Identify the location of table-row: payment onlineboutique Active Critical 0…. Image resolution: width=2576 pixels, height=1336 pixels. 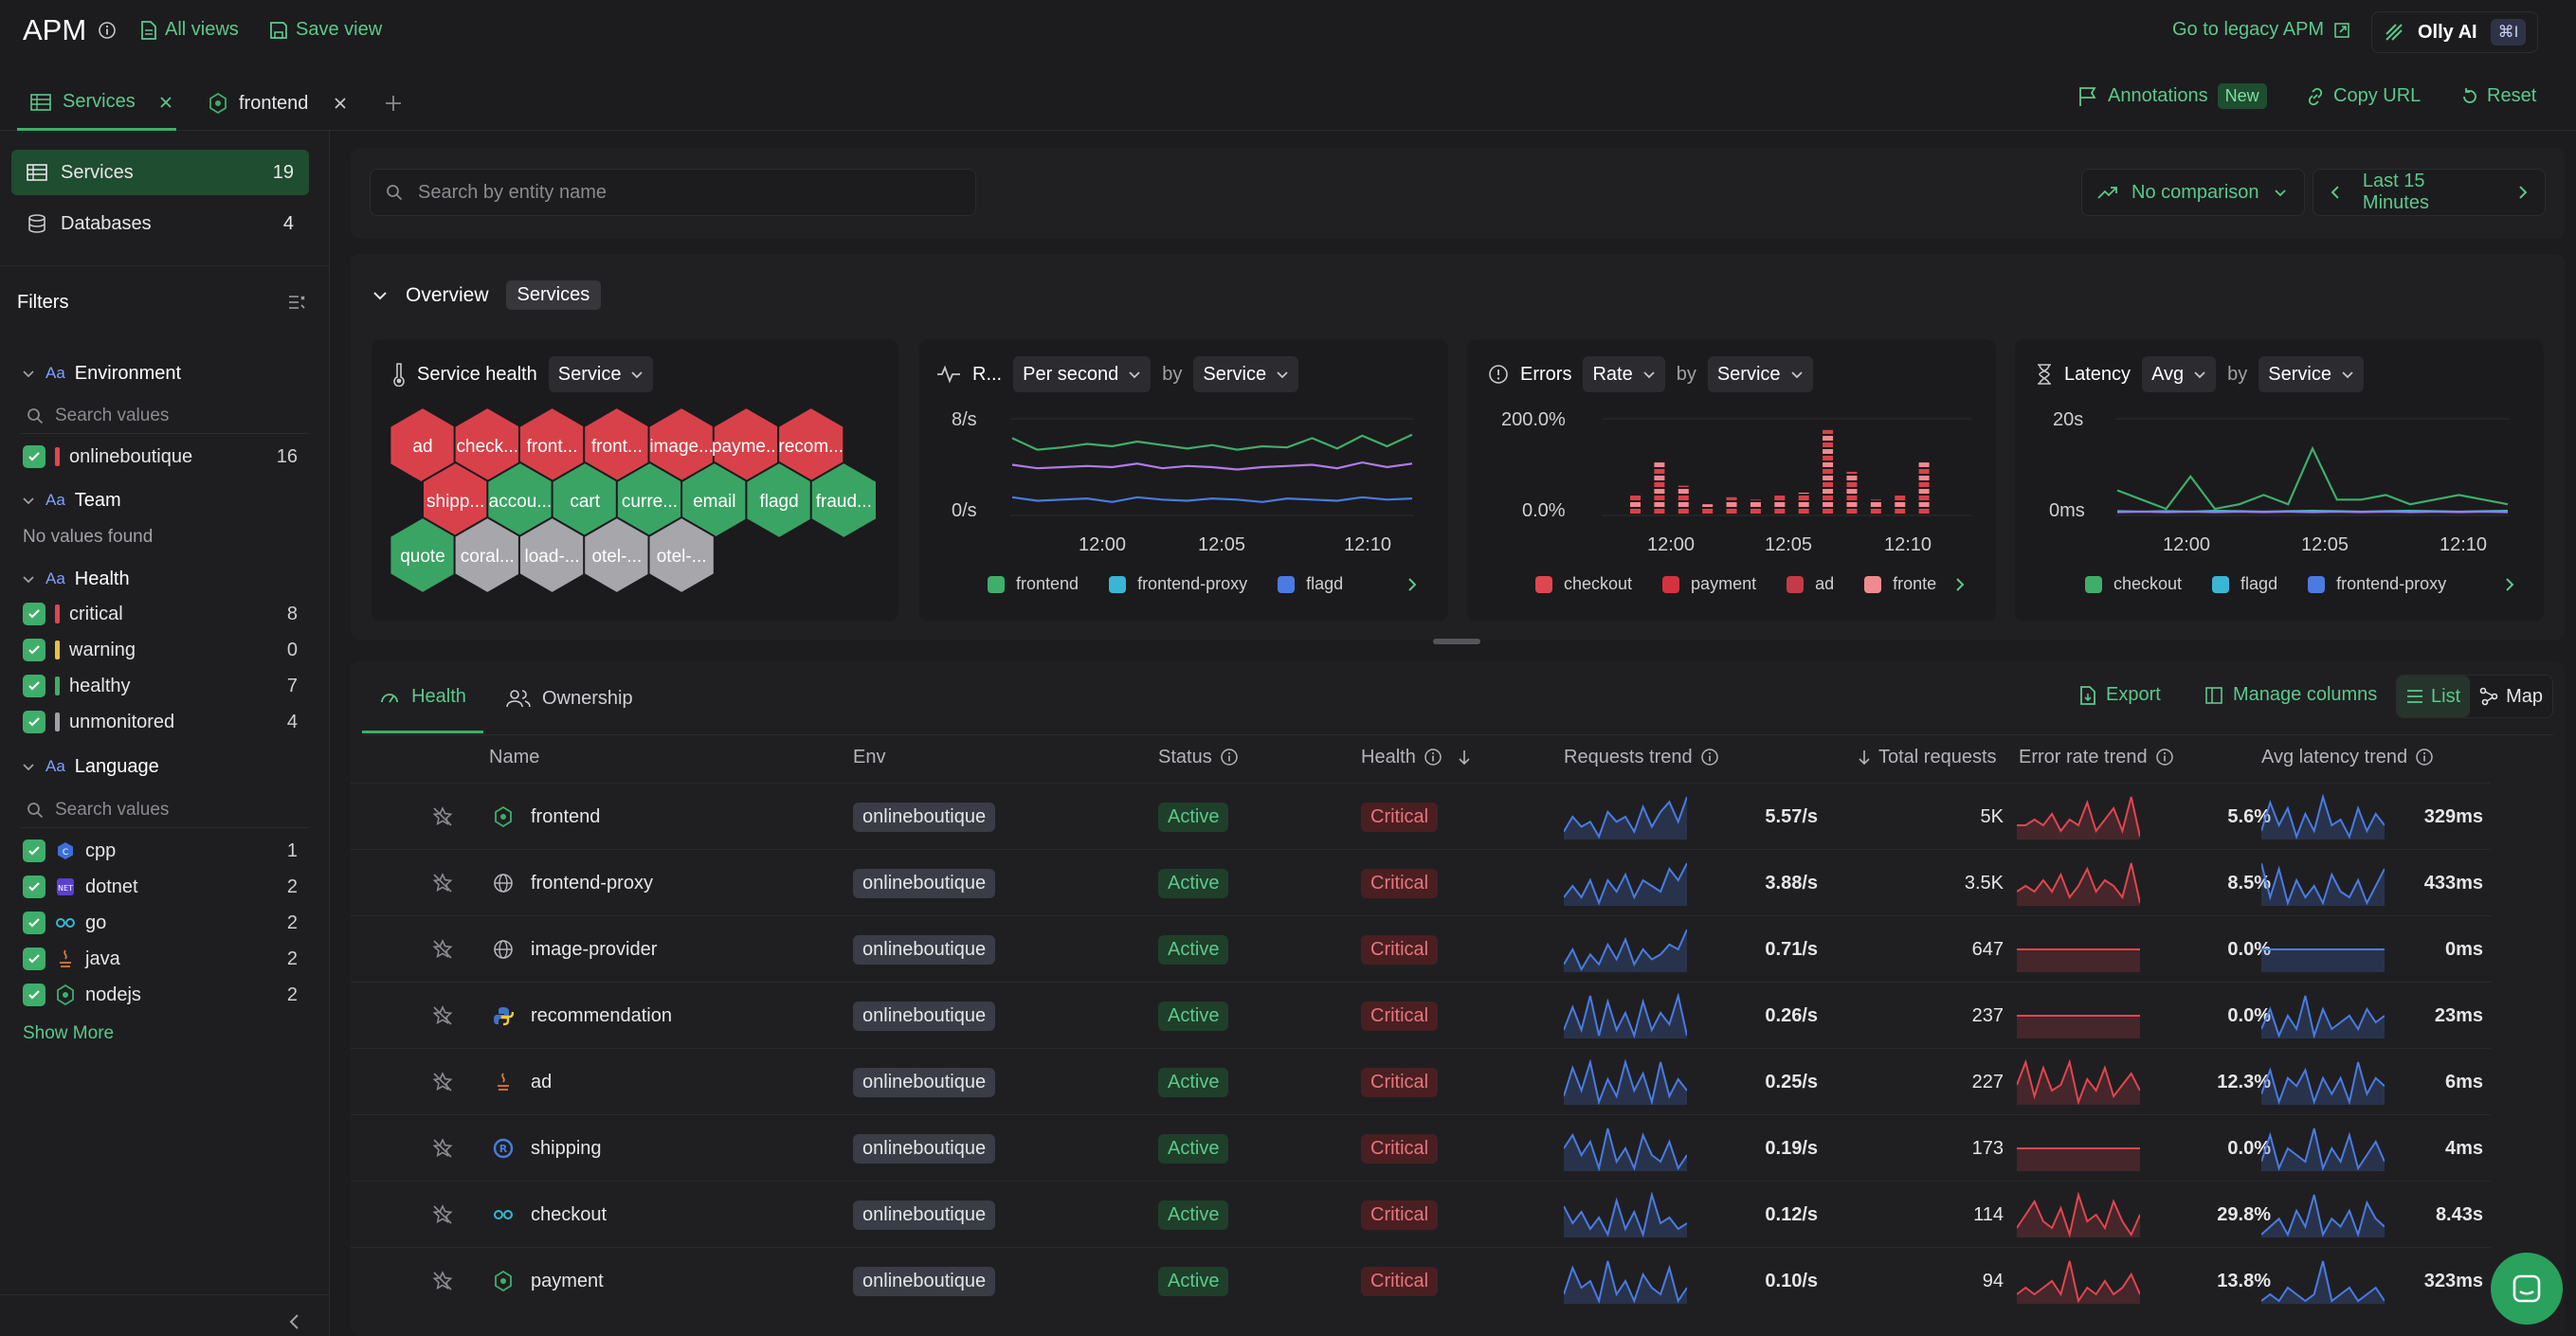
(1421, 1280).